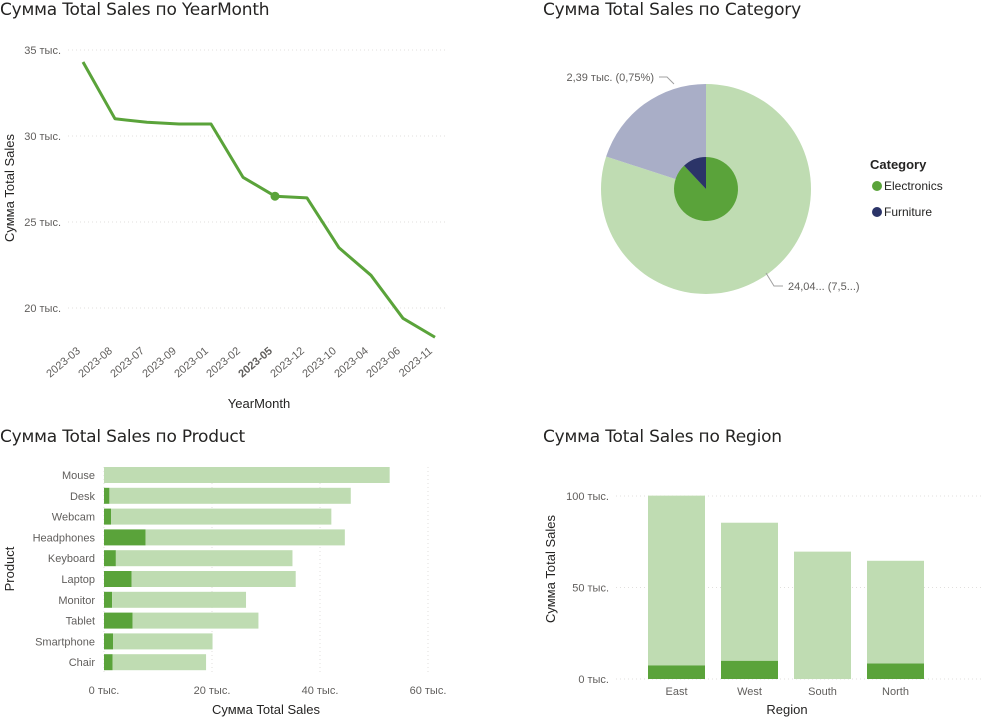  What do you see at coordinates (64, 538) in the screenshot?
I see `y-tick-label: Headphones` at bounding box center [64, 538].